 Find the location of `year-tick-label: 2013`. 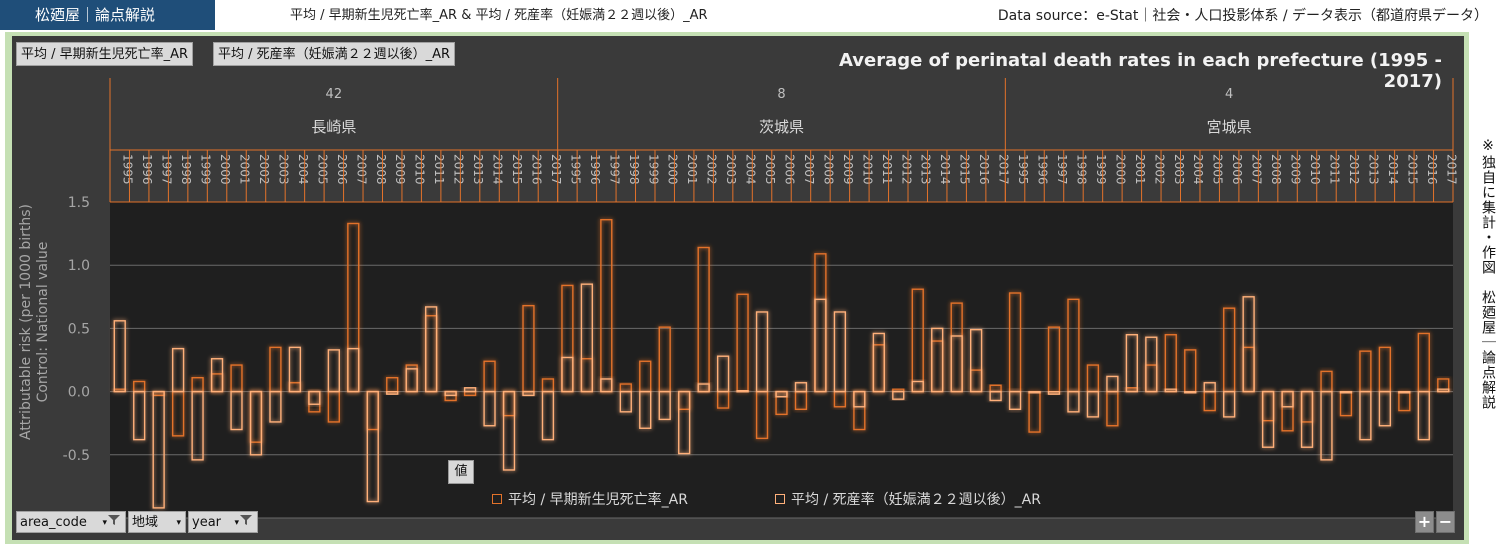

year-tick-label: 2013 is located at coordinates (926, 169).